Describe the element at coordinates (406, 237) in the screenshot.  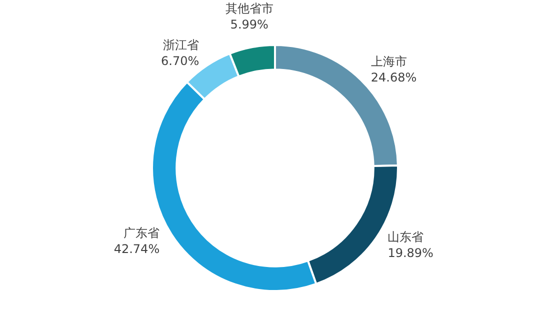
I see `slice-label: 山东省` at that location.